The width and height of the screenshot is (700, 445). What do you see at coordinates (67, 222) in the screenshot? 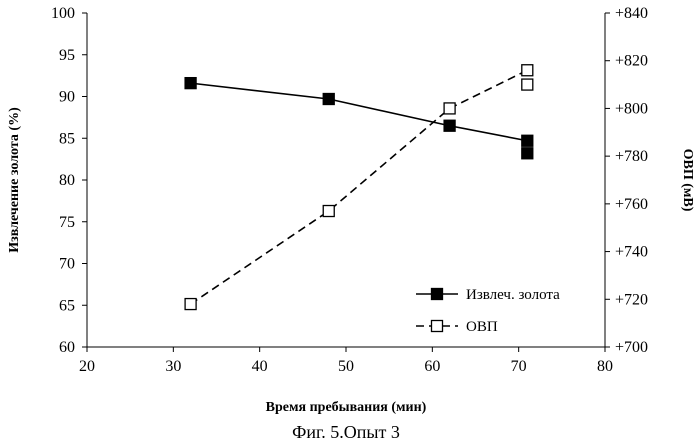
I see `y-left-tick-label: 75` at bounding box center [67, 222].